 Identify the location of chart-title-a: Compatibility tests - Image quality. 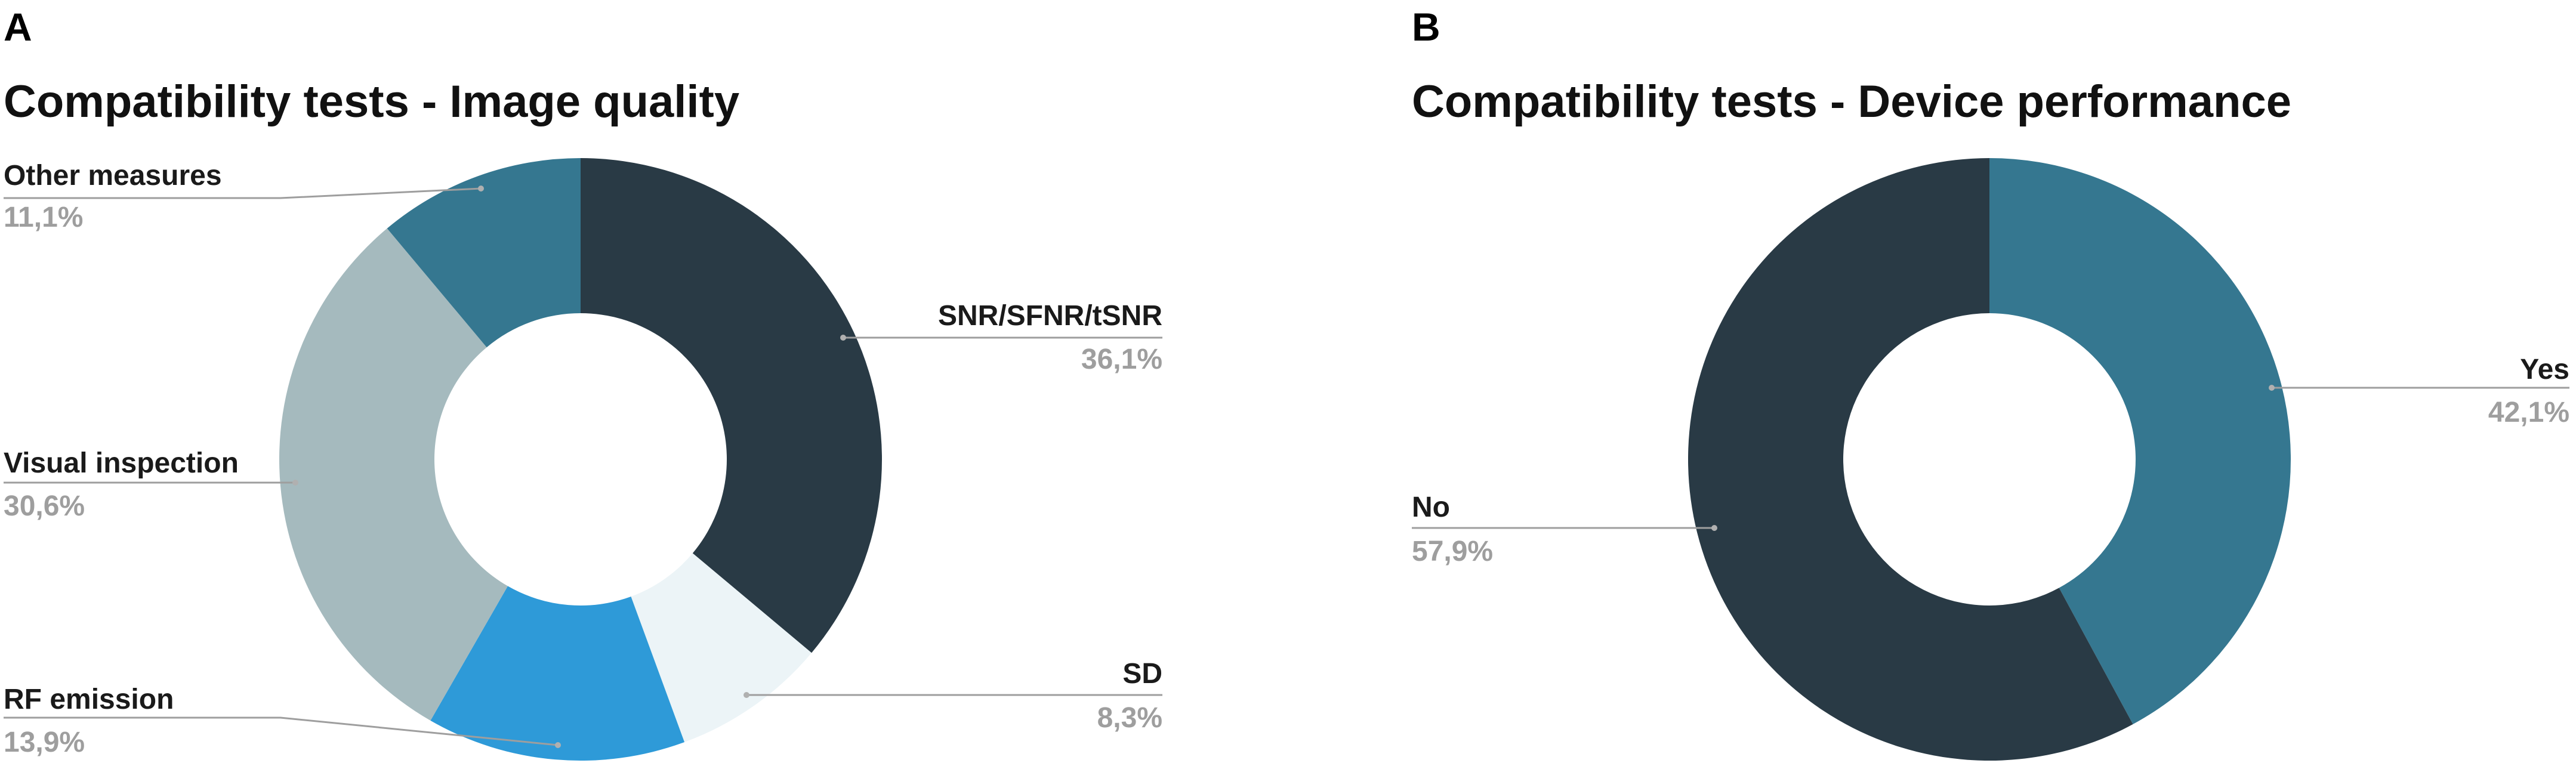
(372, 101).